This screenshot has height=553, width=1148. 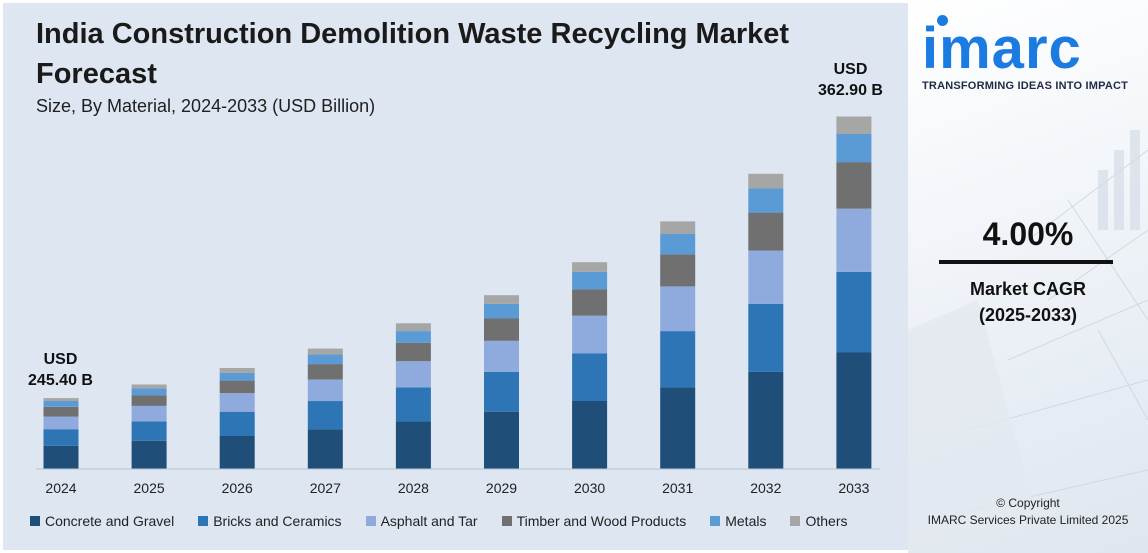 I want to click on legend-item-0: Concrete and Gravel, so click(x=102, y=521).